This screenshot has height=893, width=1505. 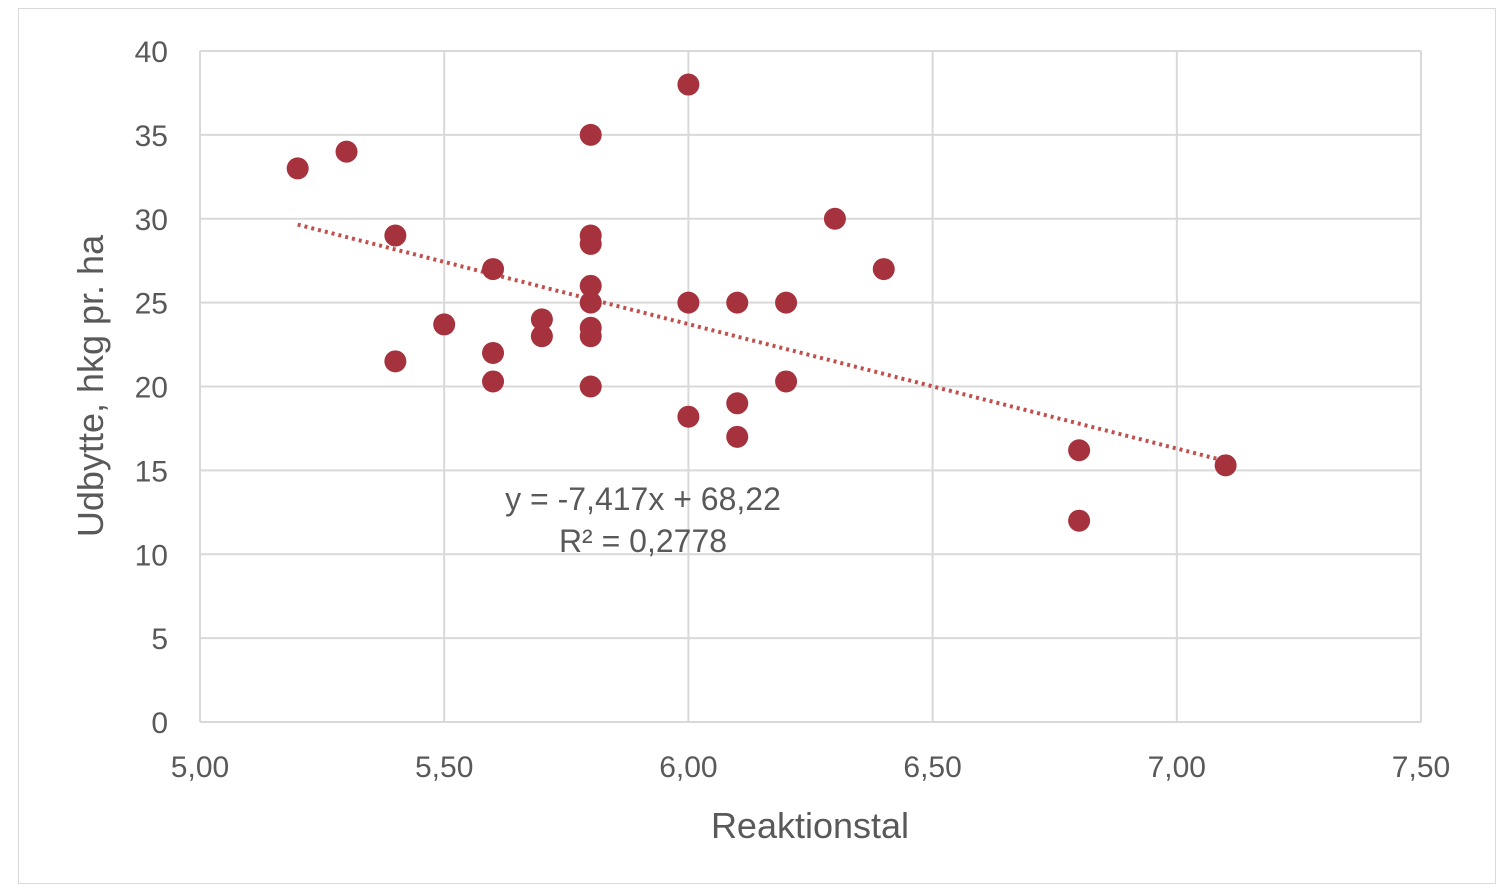 I want to click on x-tick-label: 6,50, so click(x=932, y=767).